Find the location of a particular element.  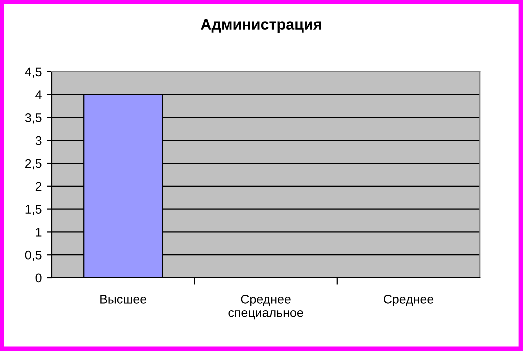

y-tick-label: 4,5 is located at coordinates (33, 73).